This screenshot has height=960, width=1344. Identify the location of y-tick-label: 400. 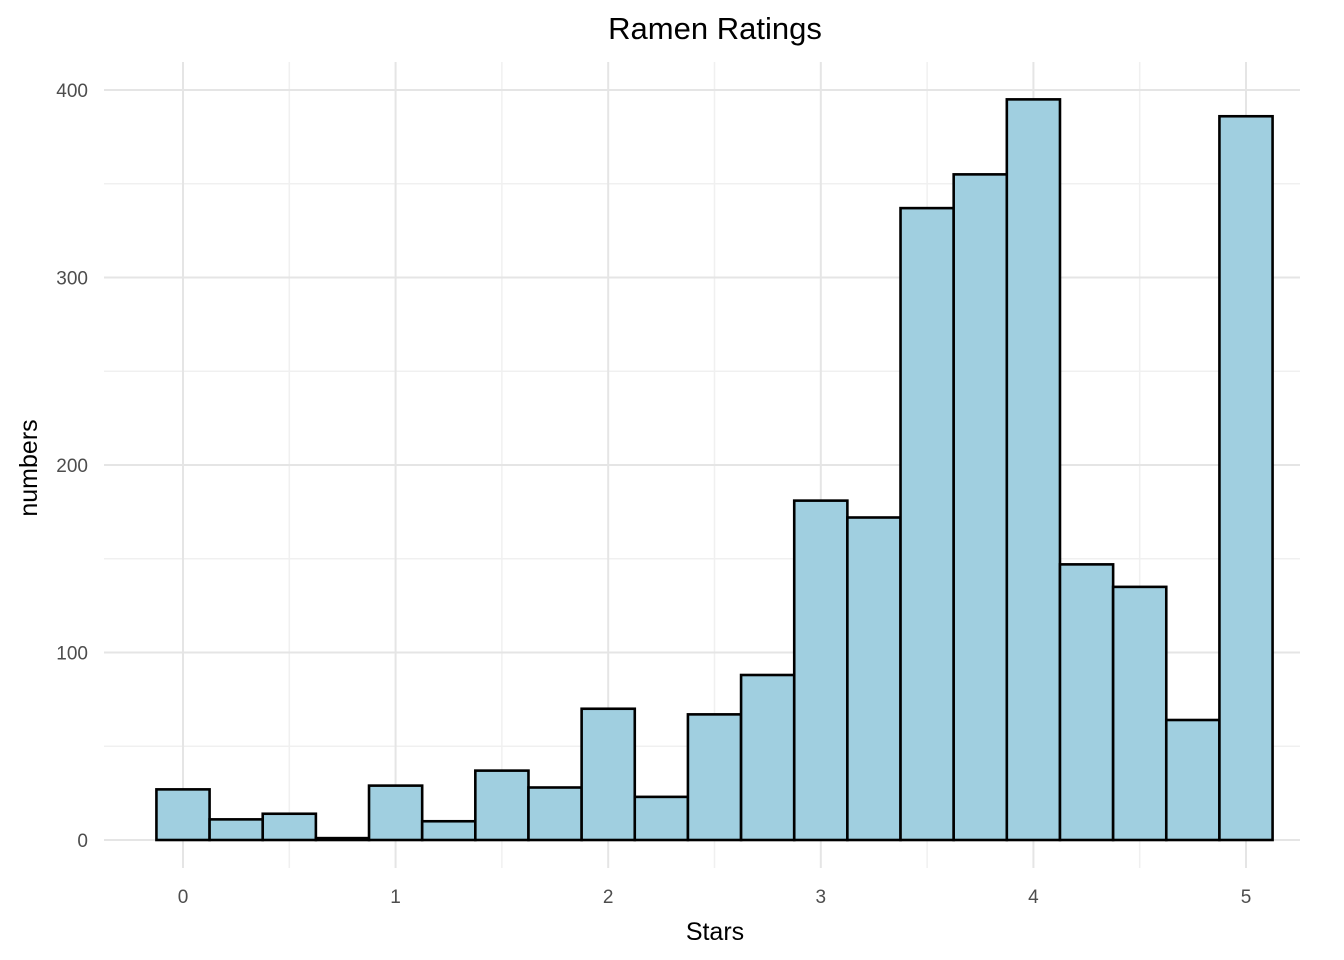
(72, 91).